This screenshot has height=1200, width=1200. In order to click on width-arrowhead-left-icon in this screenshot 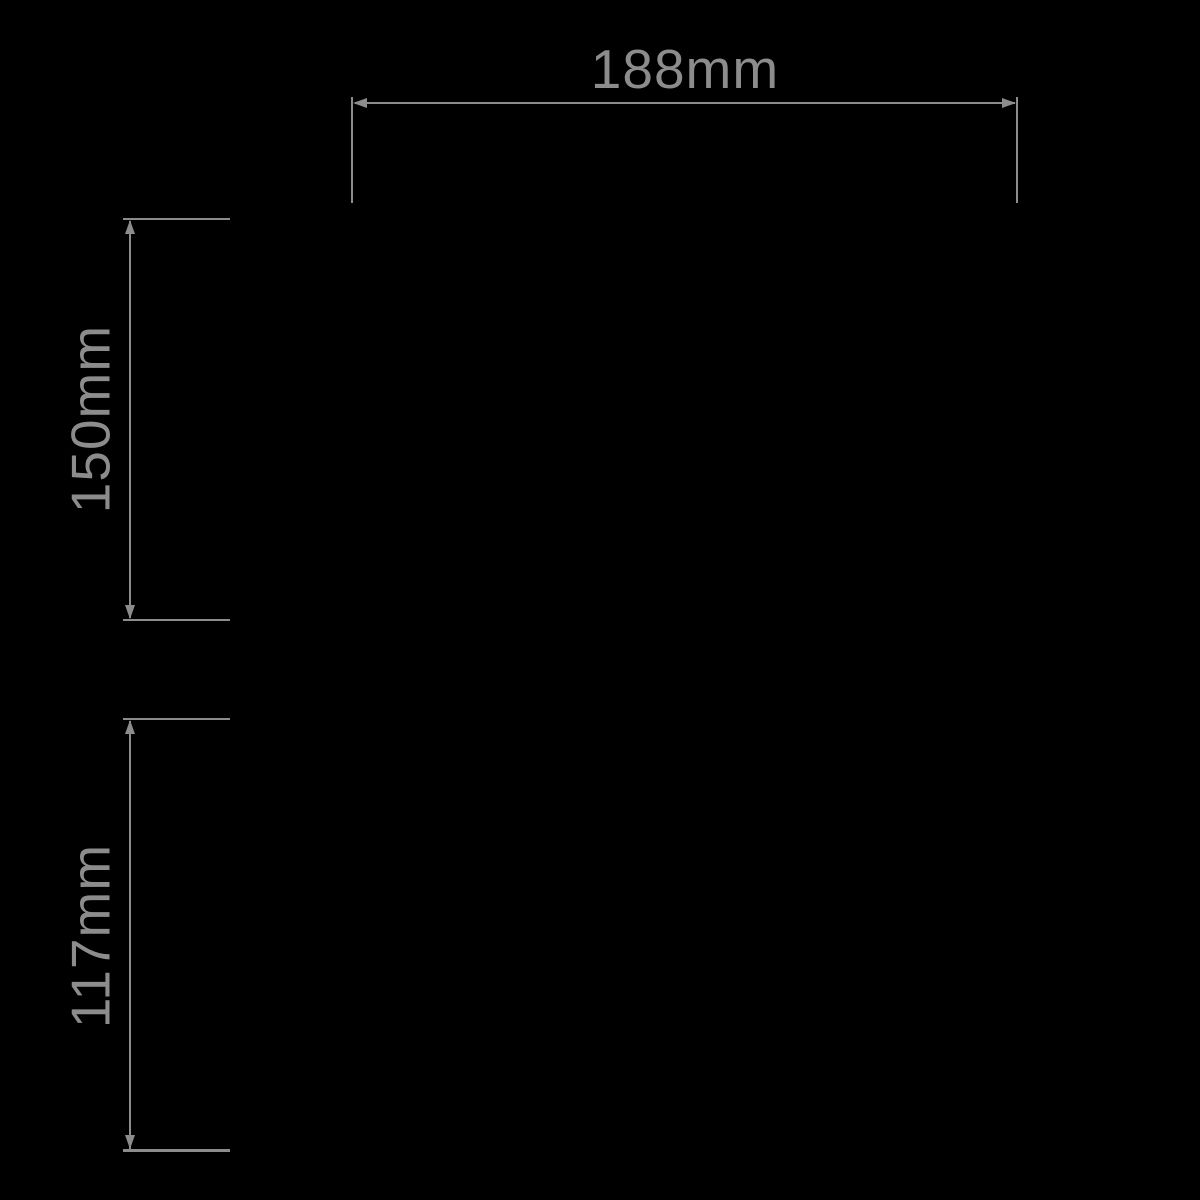, I will do `click(360, 103)`.